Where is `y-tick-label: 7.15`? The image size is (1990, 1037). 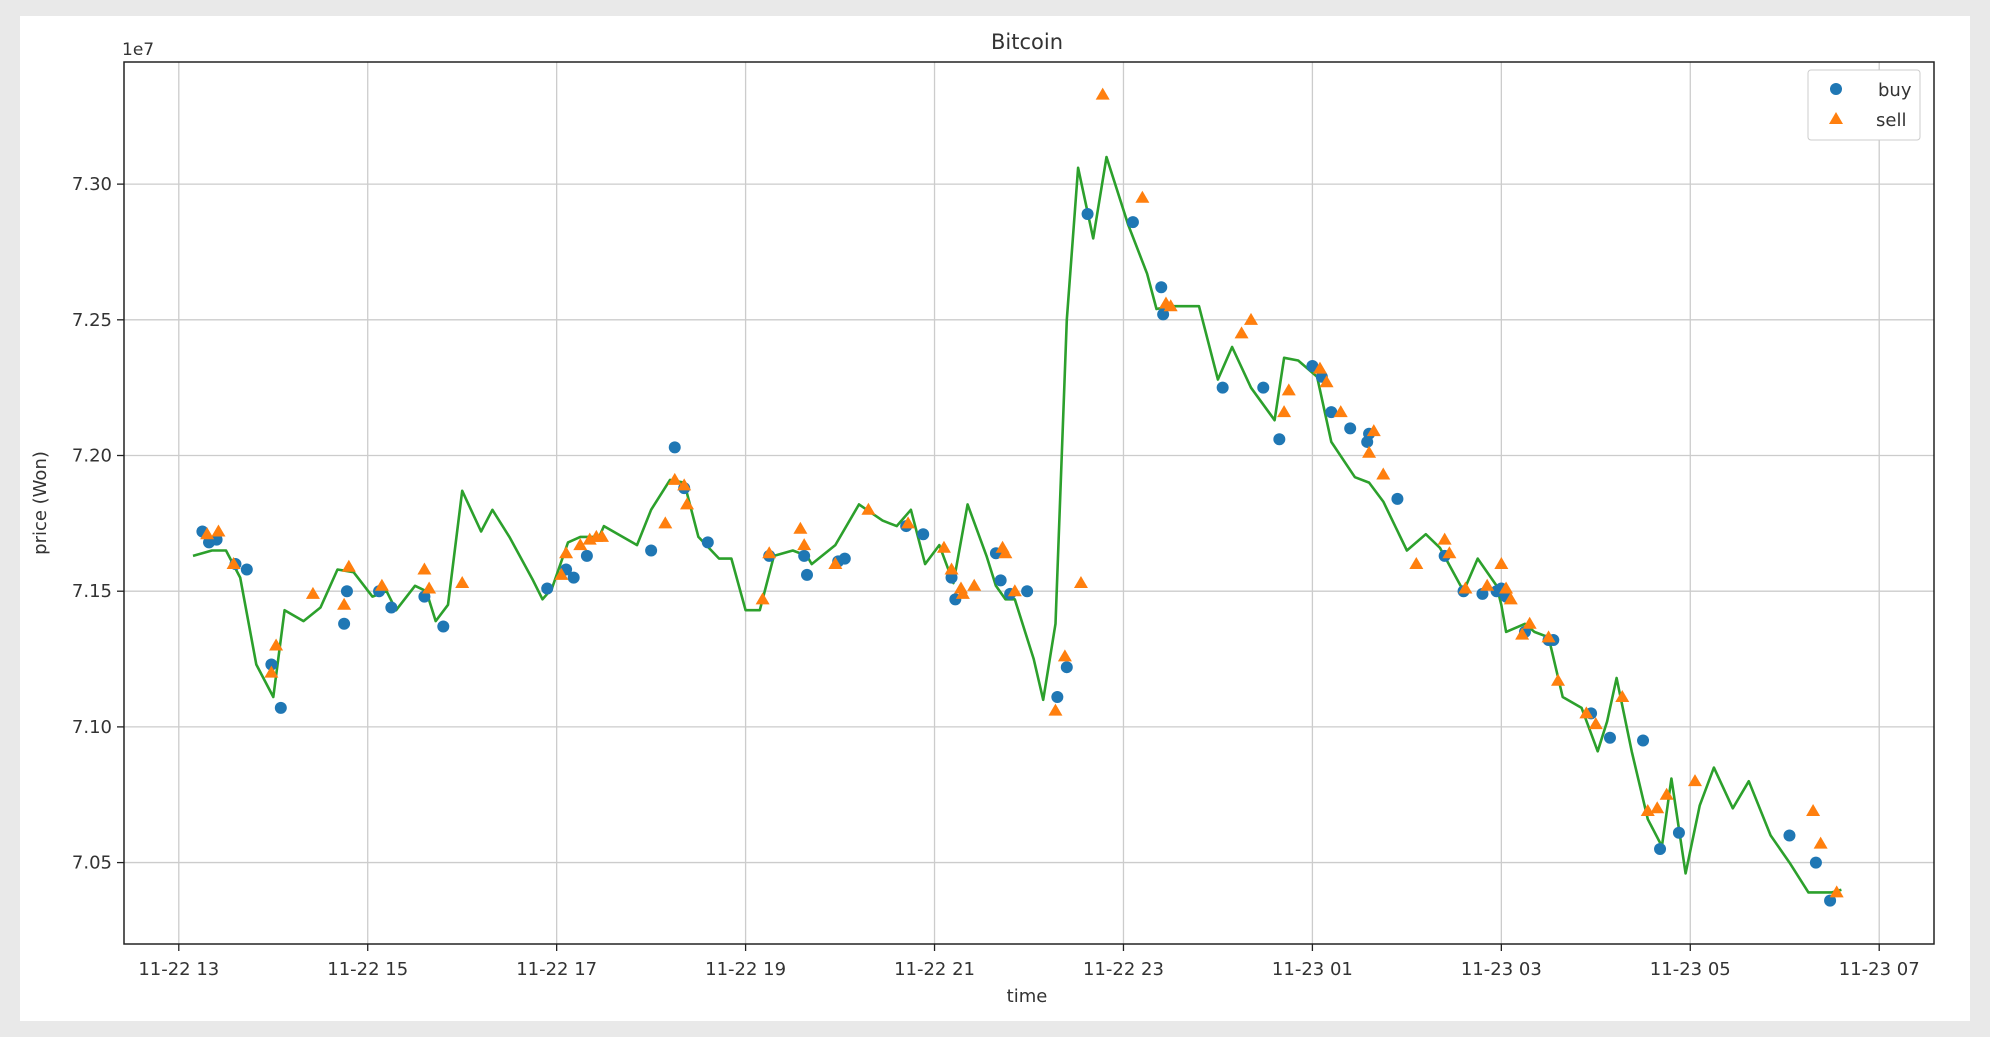 y-tick-label: 7.15 is located at coordinates (92, 591).